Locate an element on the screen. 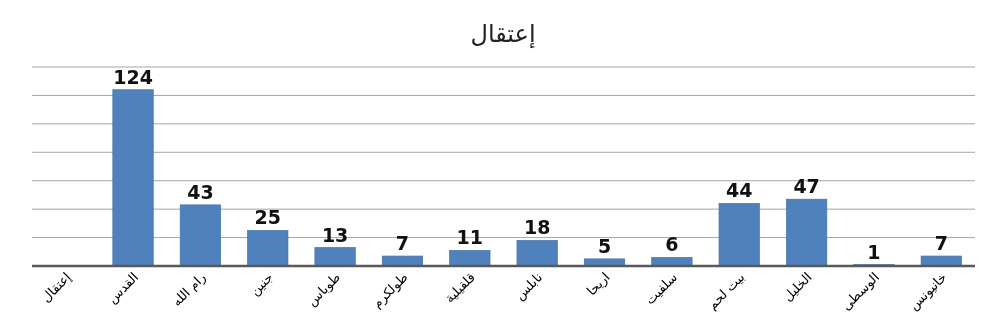 This screenshot has height=326, width=1007. data-label: 124 is located at coordinates (133, 76).